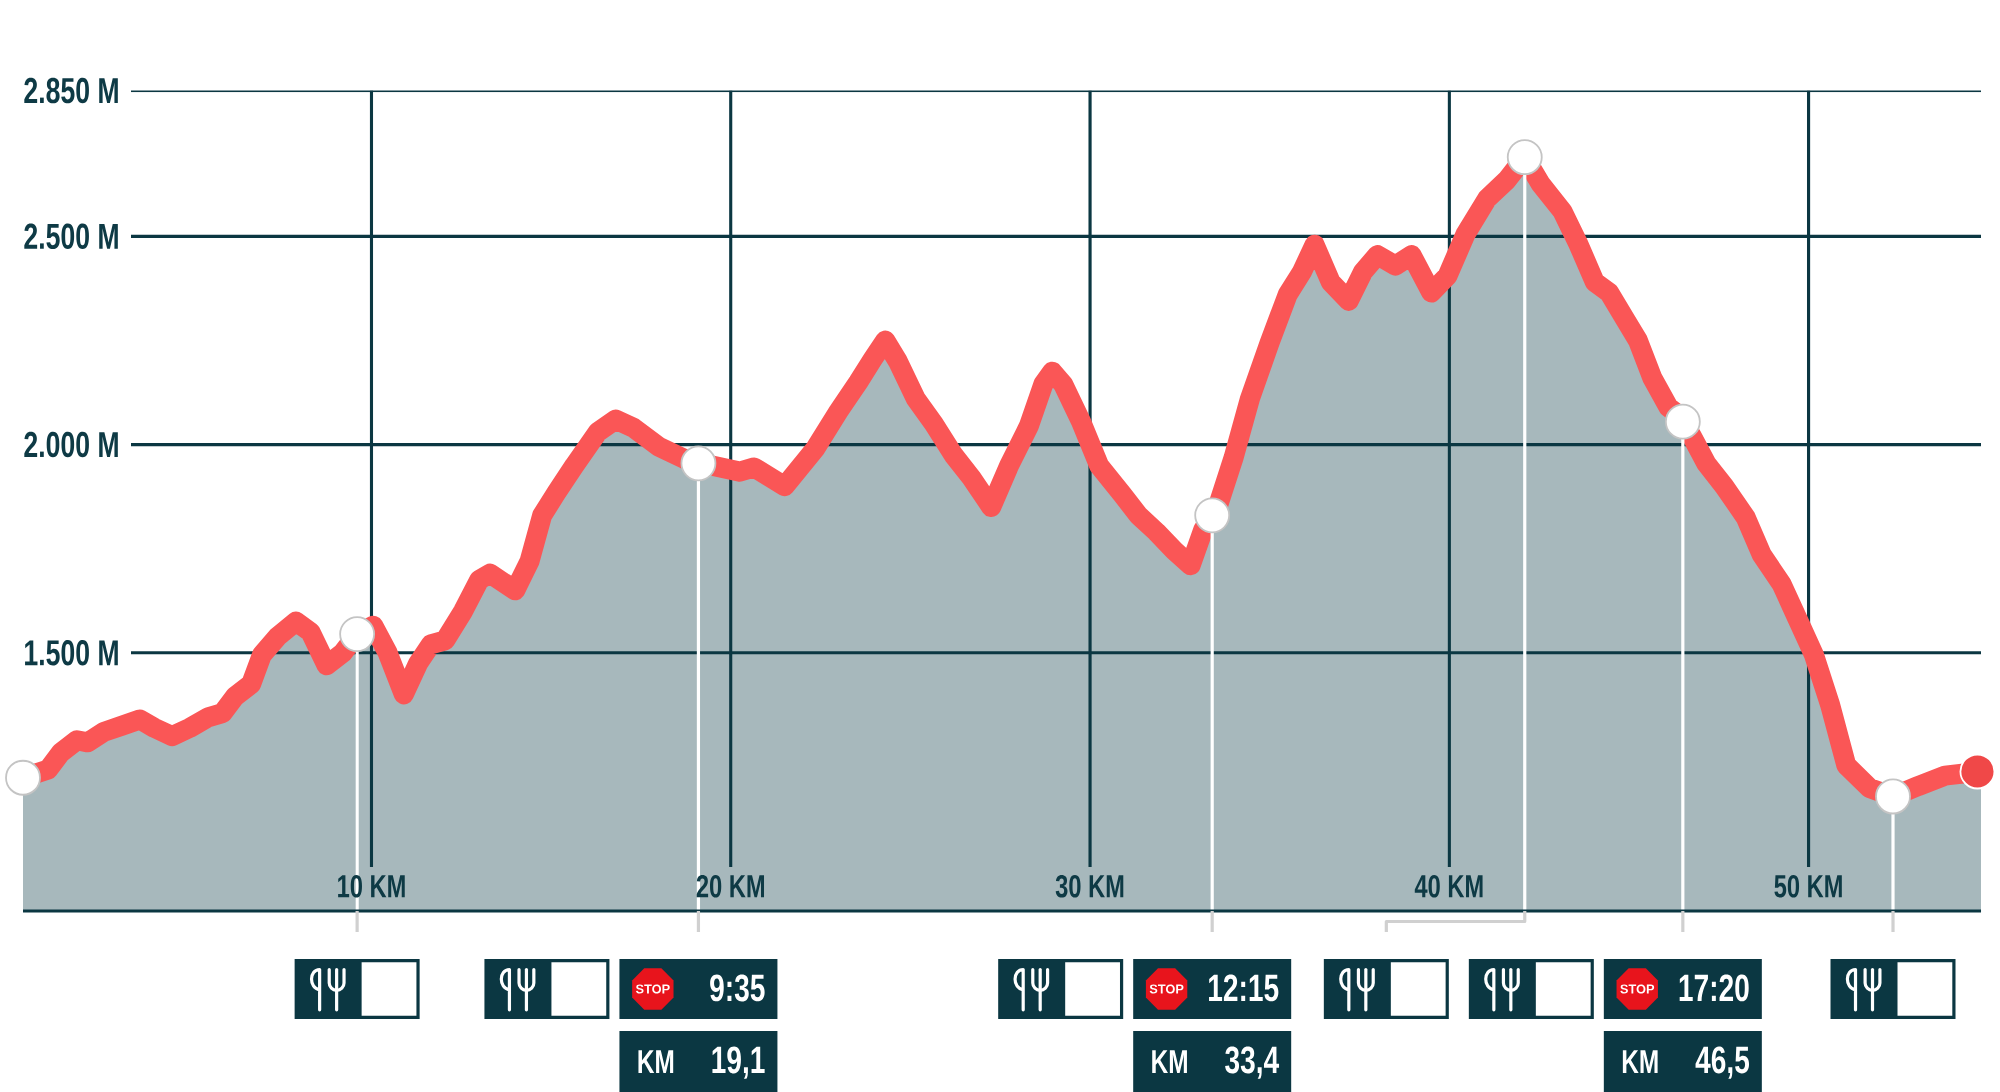  Describe the element at coordinates (71, 90) in the screenshot. I see `y-tick-label: 2.850 M` at that location.